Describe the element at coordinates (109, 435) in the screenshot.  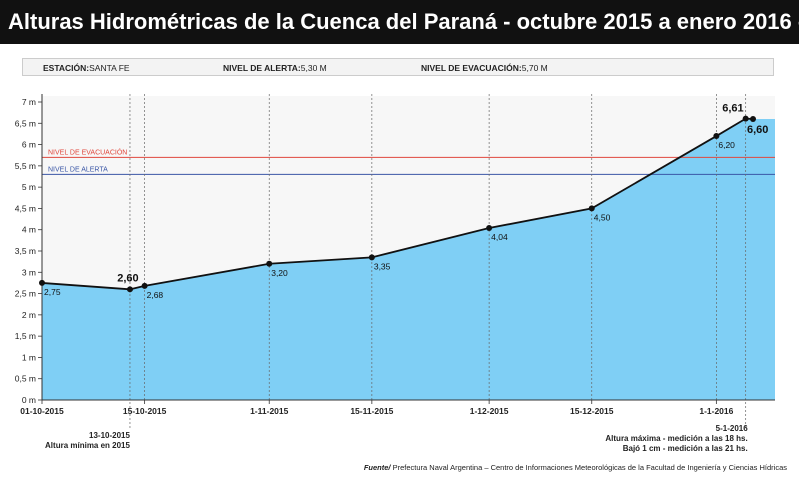
I see `annotation-min-text: 13-10-2015` at that location.